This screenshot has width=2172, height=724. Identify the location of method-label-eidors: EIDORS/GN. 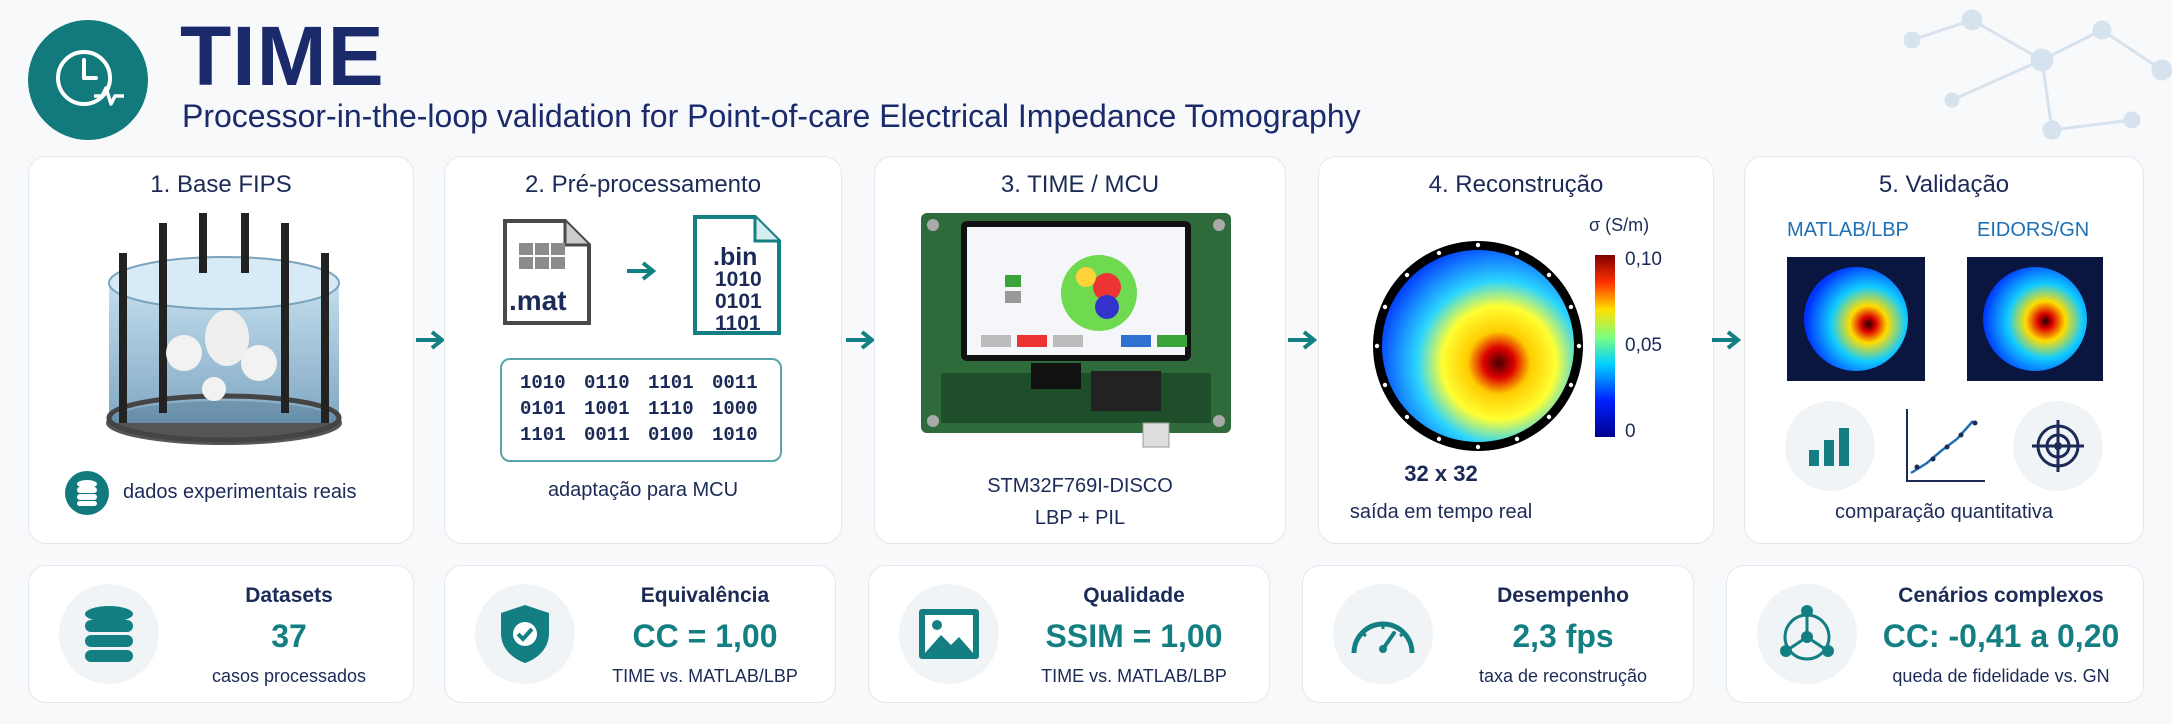
(2033, 230).